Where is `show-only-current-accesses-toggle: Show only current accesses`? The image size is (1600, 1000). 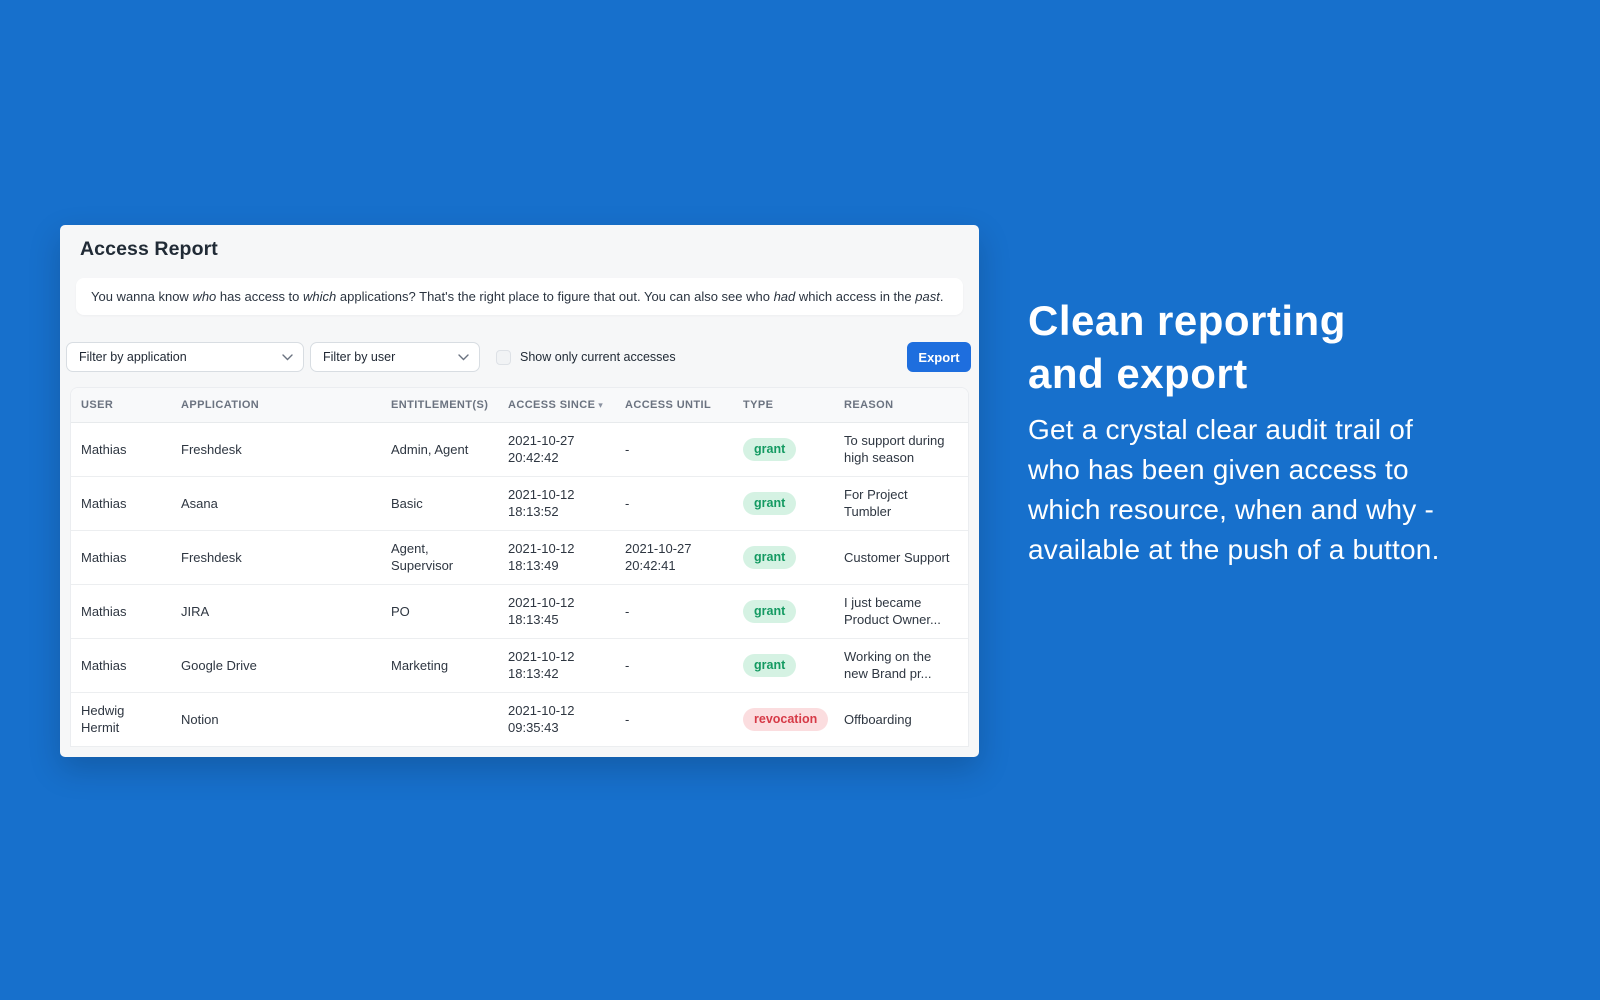 show-only-current-accesses-toggle: Show only current accesses is located at coordinates (586, 357).